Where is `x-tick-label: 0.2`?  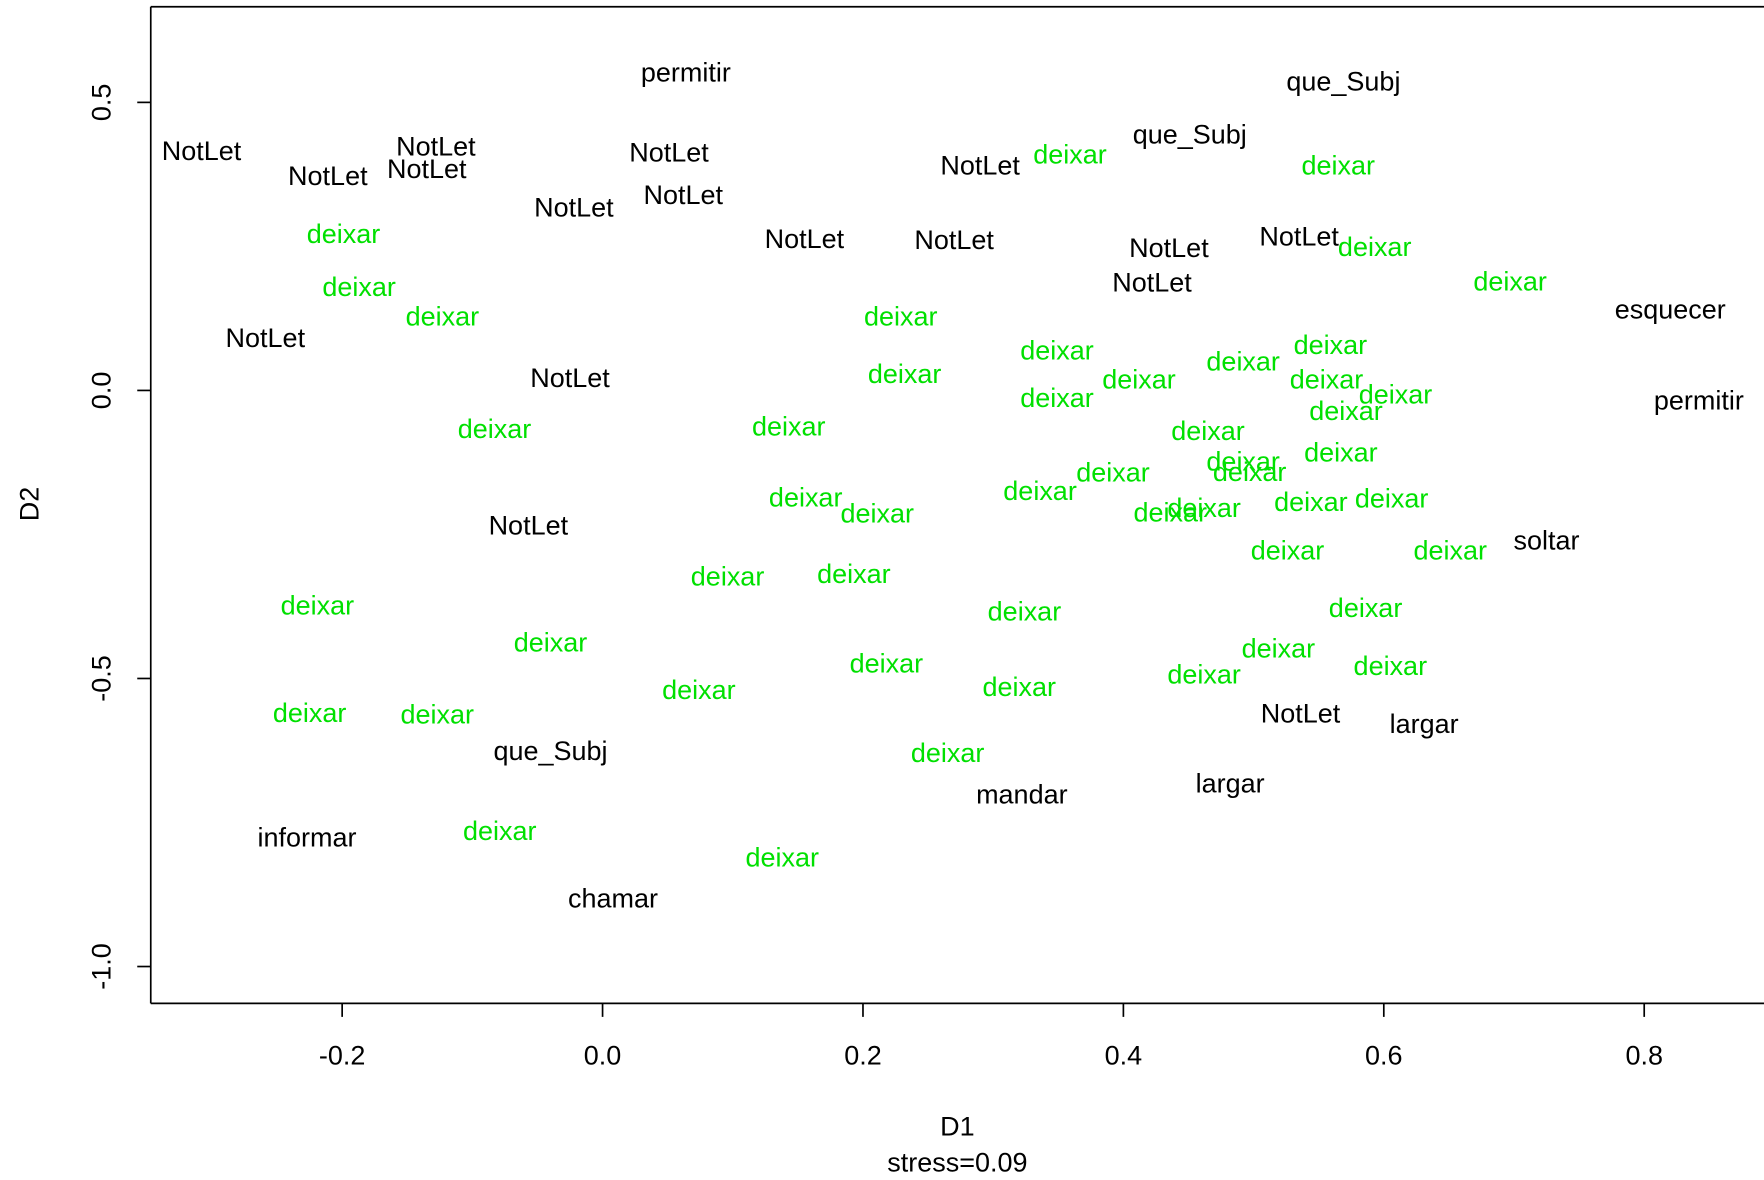 x-tick-label: 0.2 is located at coordinates (863, 1056).